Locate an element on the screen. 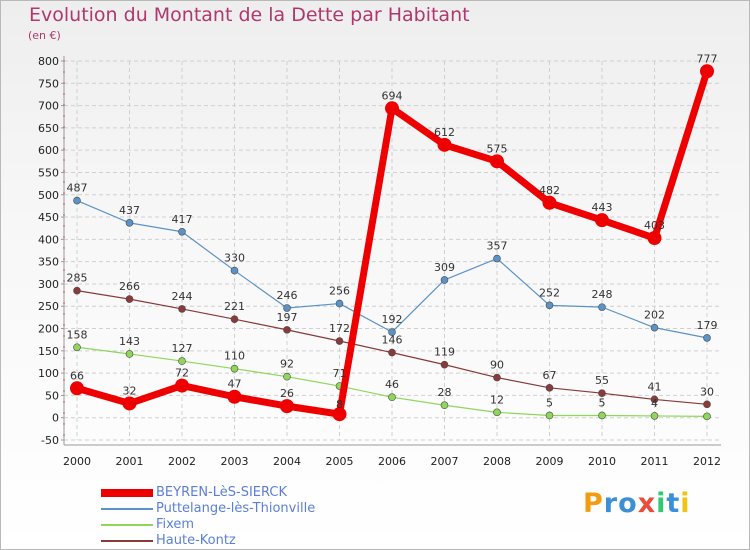 The width and height of the screenshot is (750, 550). data-label: 417 is located at coordinates (182, 219).